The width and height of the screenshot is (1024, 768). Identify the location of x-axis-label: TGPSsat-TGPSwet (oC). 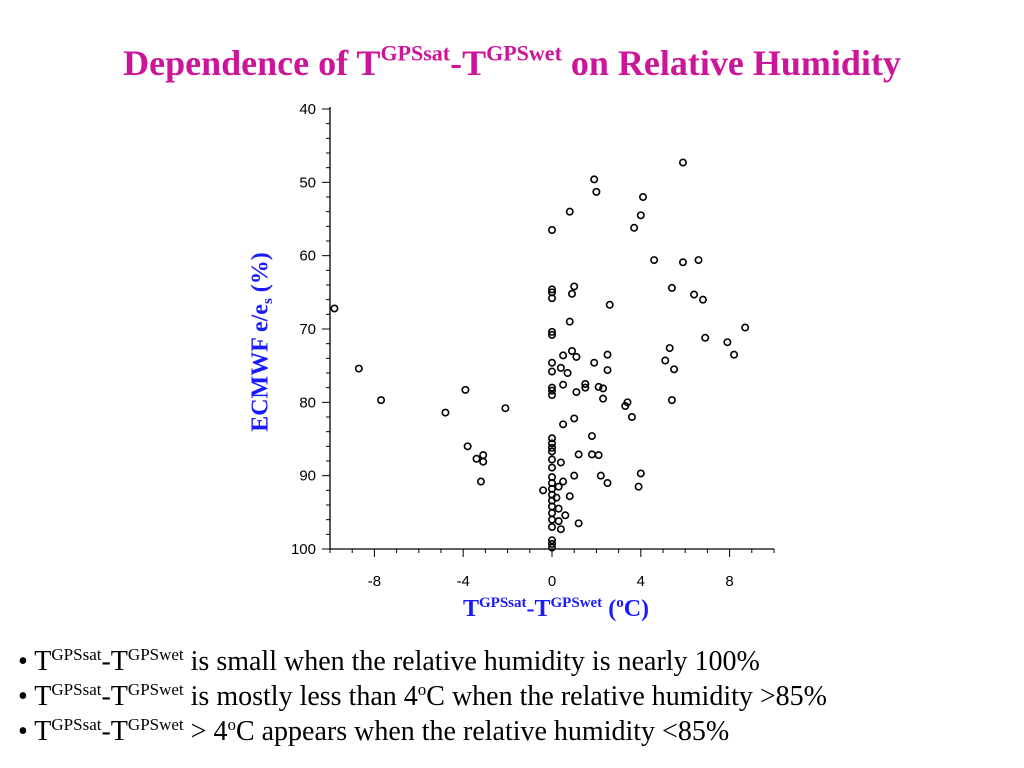
(556, 609).